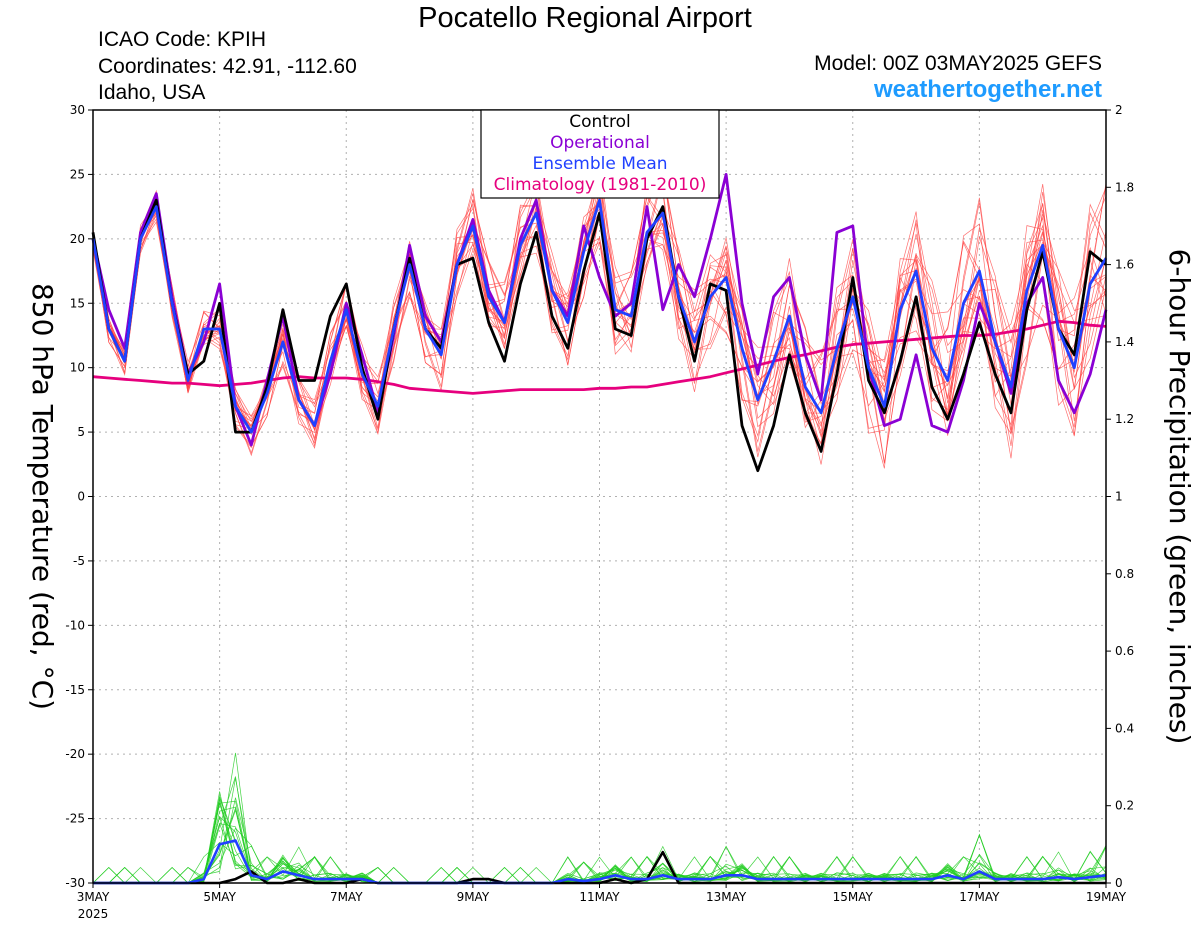 This screenshot has width=1200, height=927. Describe the element at coordinates (1119, 110) in the screenshot. I see `y-right-tick-label: 2` at that location.